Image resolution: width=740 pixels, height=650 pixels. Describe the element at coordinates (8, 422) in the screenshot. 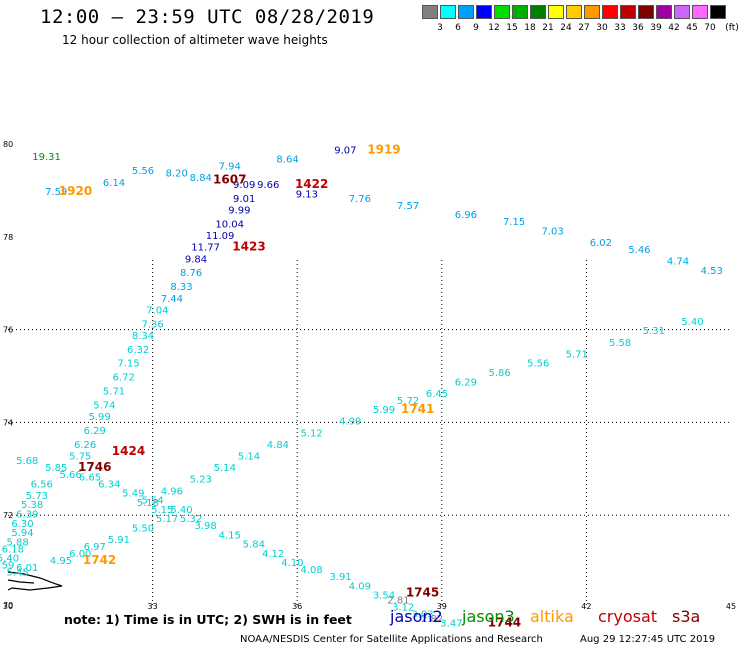

I see `y-tick-label: 74` at that location.